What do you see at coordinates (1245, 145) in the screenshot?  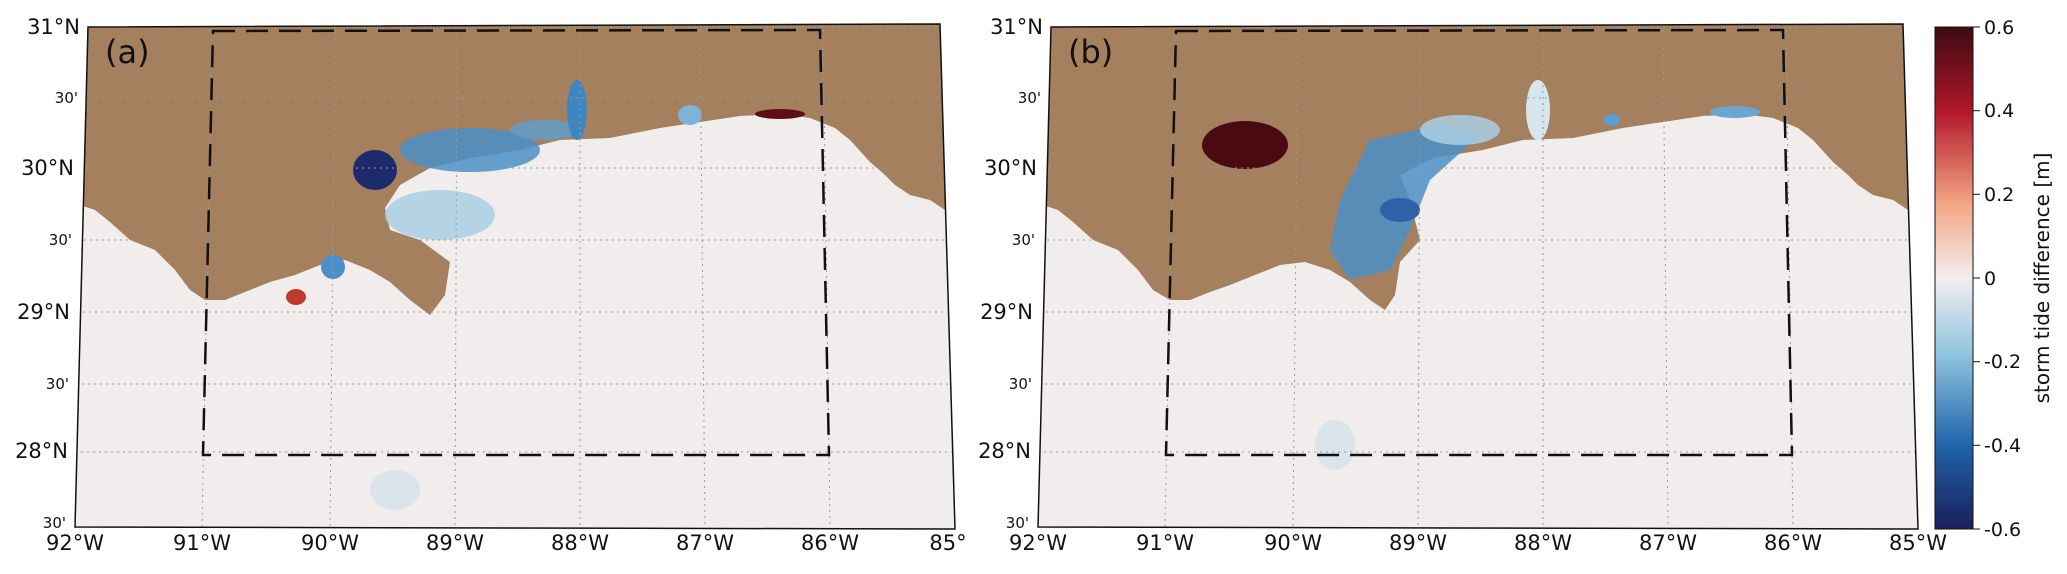 I see `anomaly-darkred` at bounding box center [1245, 145].